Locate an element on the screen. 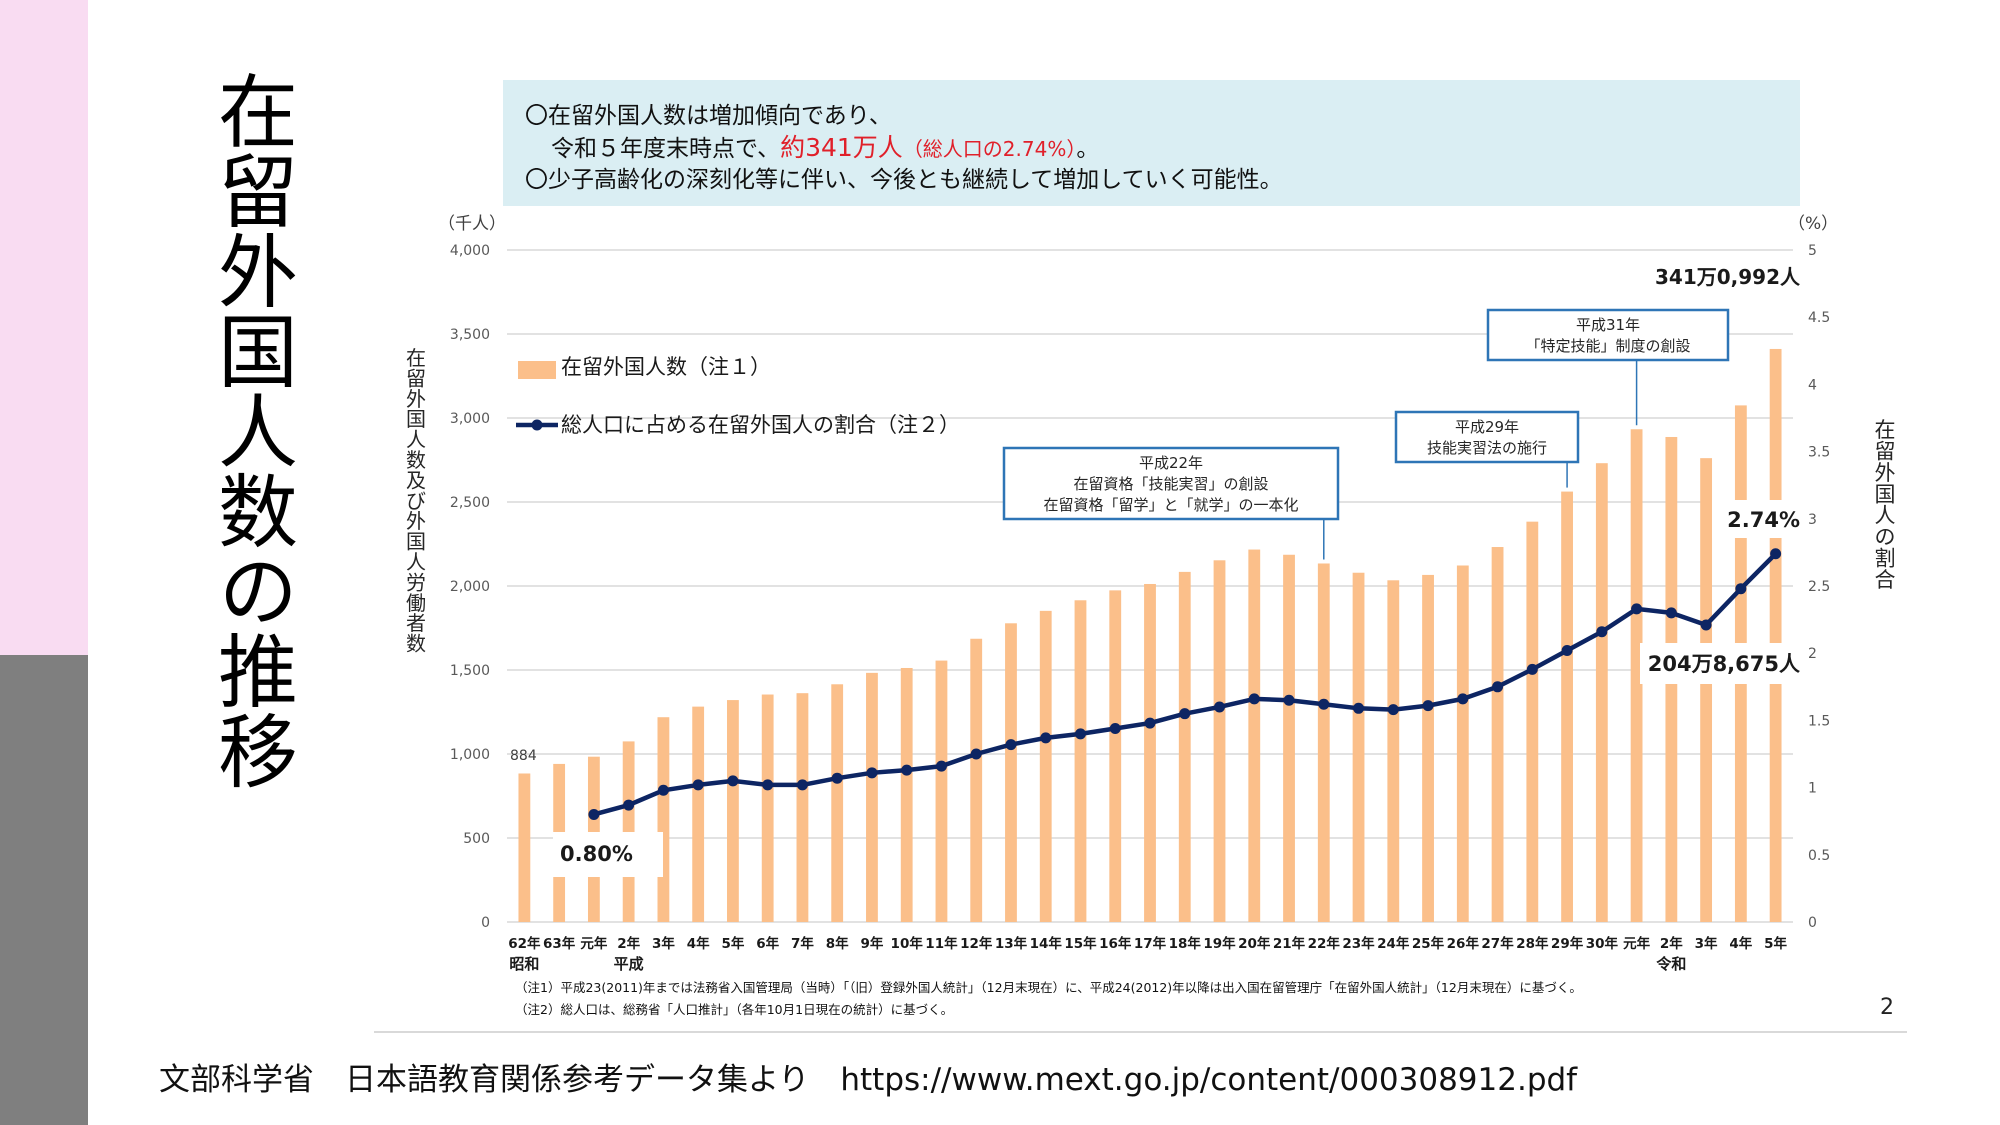  x-tick-label: 4年 is located at coordinates (1740, 943).